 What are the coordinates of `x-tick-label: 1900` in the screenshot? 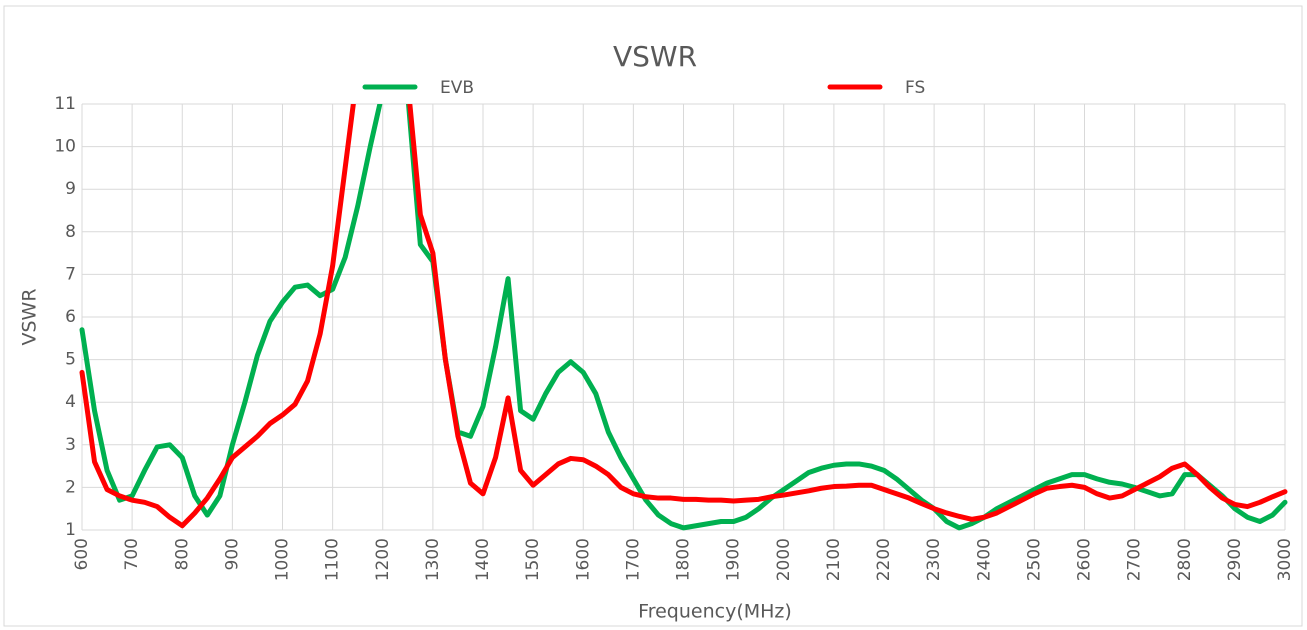 It's located at (734, 559).